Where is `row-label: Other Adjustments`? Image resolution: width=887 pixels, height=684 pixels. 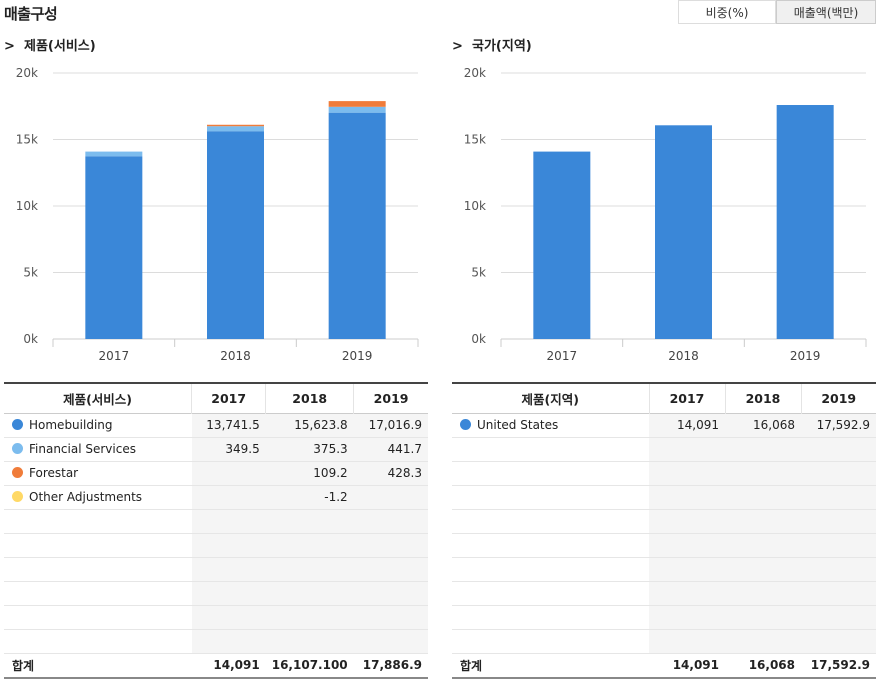
row-label: Other Adjustments is located at coordinates (86, 497).